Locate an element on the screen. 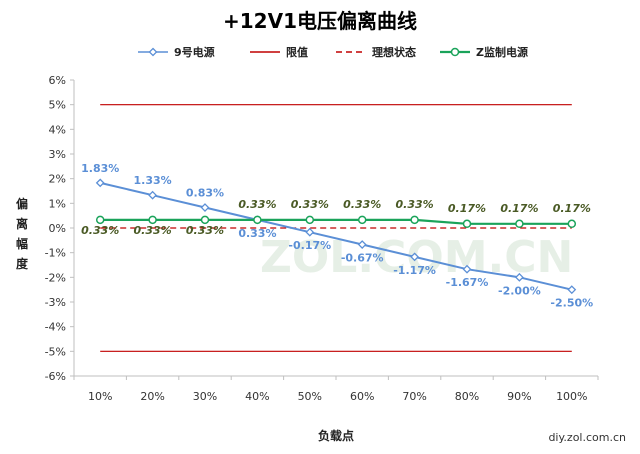  9hao-data-label: -0.67% is located at coordinates (362, 258).